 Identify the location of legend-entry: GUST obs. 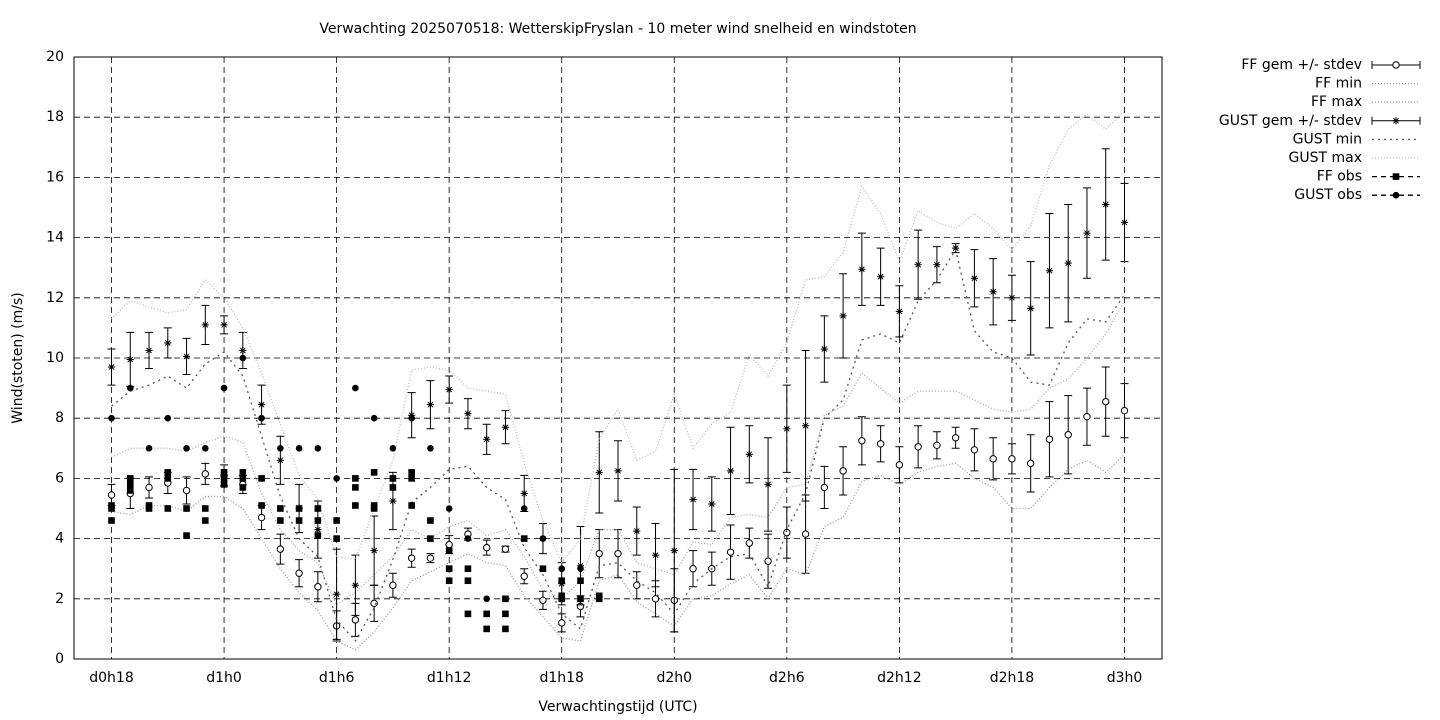
(1357, 195).